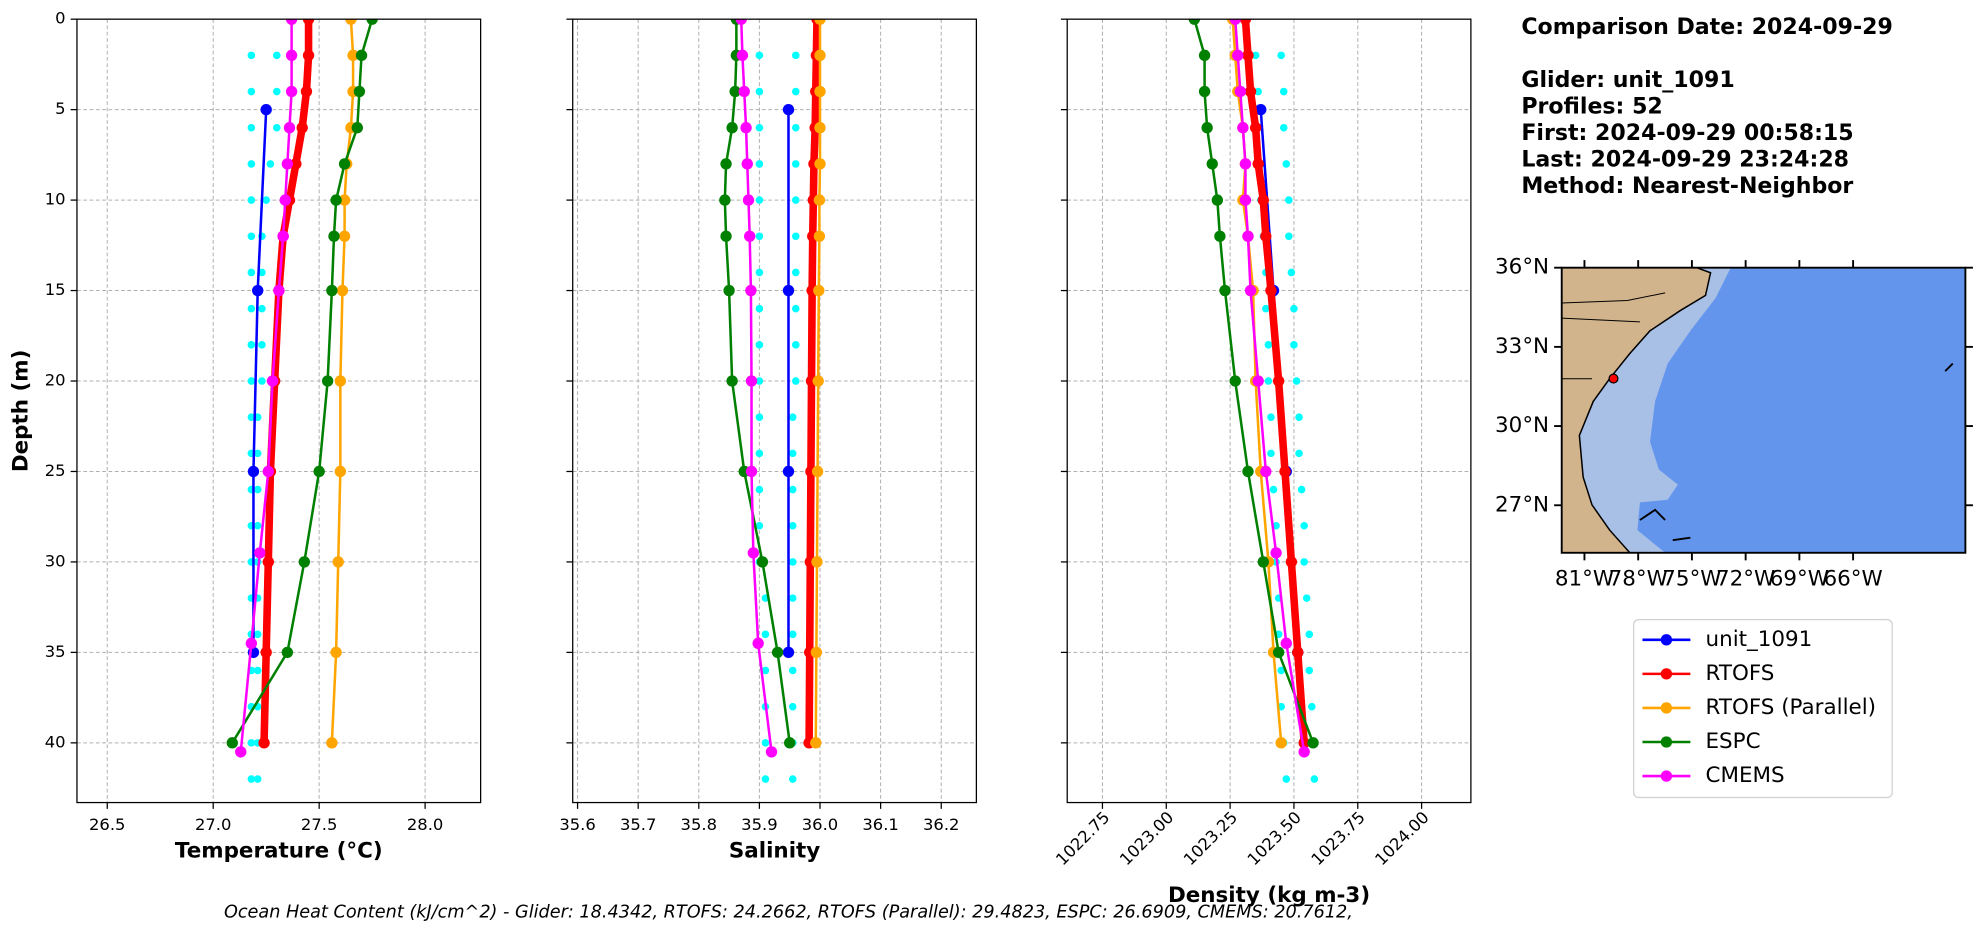 The width and height of the screenshot is (1978, 934). Describe the element at coordinates (1522, 504) in the screenshot. I see `map-y-tick-label: 27°N` at that location.